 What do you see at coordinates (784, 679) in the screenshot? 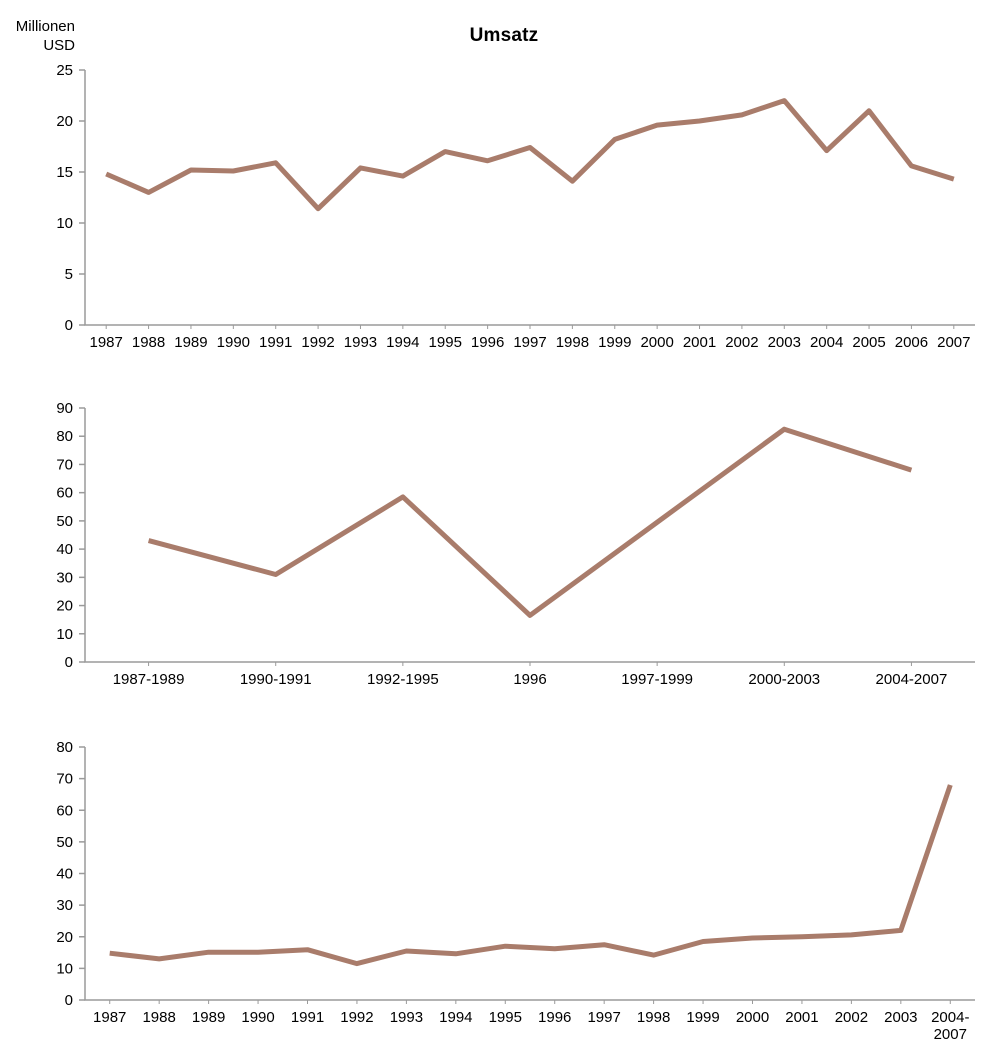
I see `x-axis-tick-label: 2000-2003` at bounding box center [784, 679].